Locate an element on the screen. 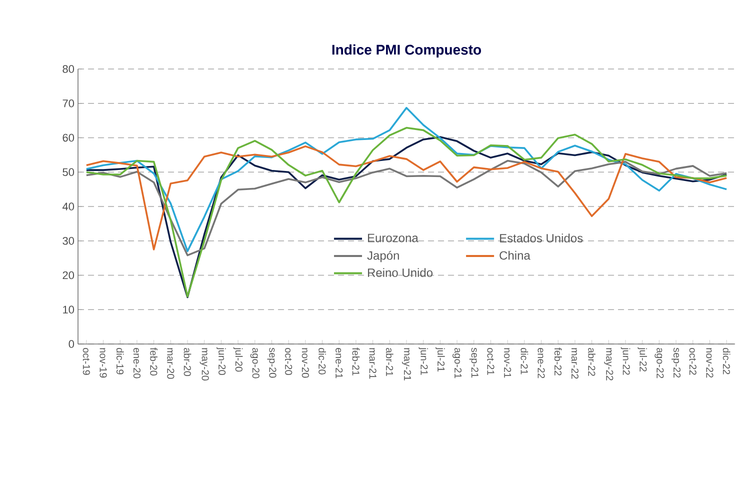  x-tick-label: jul-22 is located at coordinates (642, 359).